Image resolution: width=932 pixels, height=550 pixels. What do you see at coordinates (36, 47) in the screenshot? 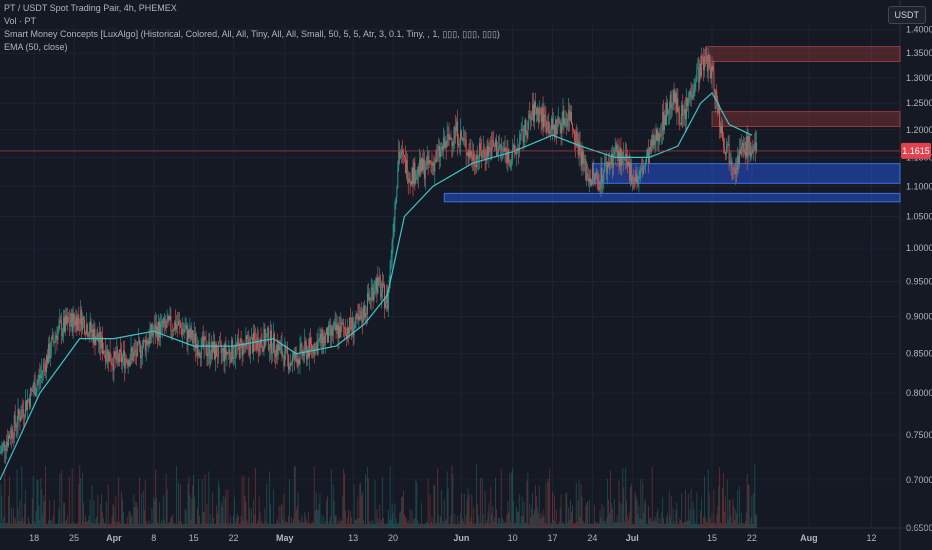
I see `ema-indicator-legend: EMA (50, close)` at bounding box center [36, 47].